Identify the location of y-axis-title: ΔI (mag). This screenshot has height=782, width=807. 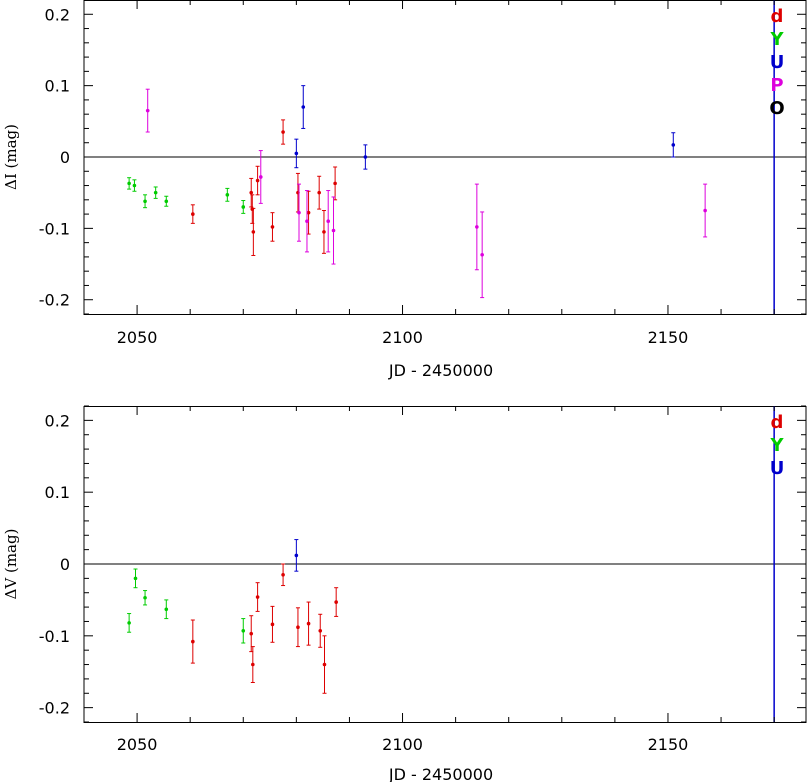
(11, 157).